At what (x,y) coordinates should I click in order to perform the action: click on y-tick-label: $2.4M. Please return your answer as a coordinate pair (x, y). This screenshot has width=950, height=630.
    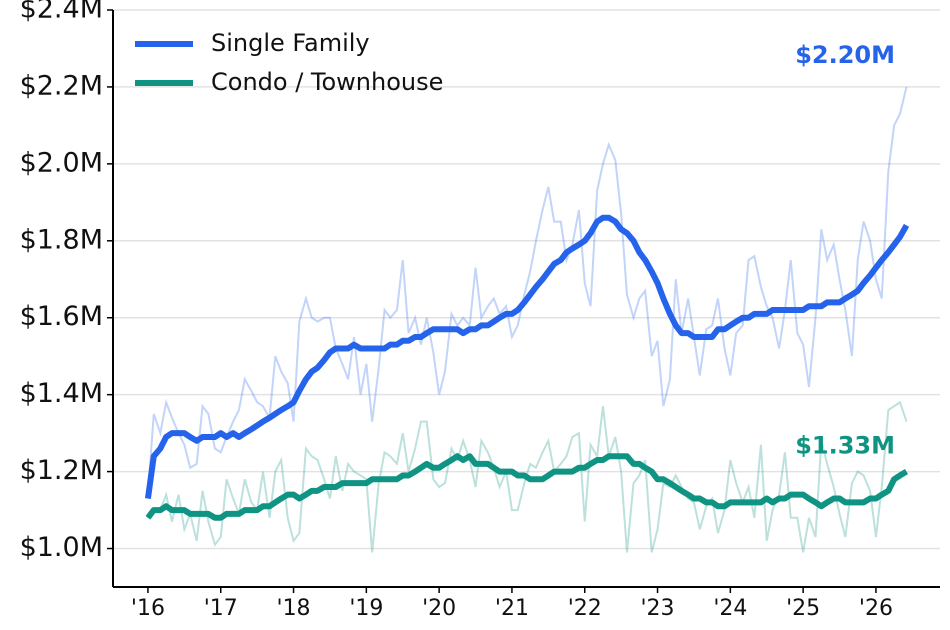
    Looking at the image, I should click on (61, 12).